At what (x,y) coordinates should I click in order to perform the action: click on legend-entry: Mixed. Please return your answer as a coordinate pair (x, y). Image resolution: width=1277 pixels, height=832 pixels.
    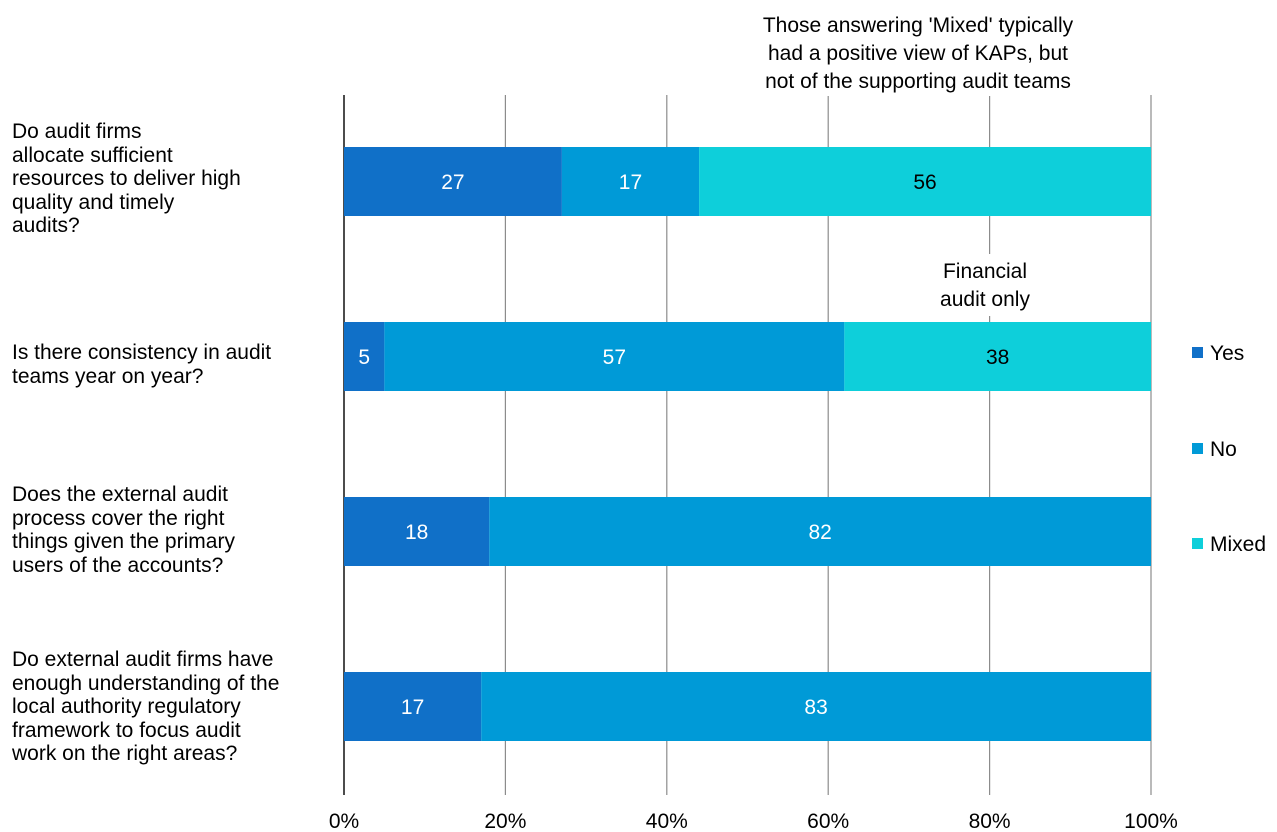
    Looking at the image, I should click on (1238, 544).